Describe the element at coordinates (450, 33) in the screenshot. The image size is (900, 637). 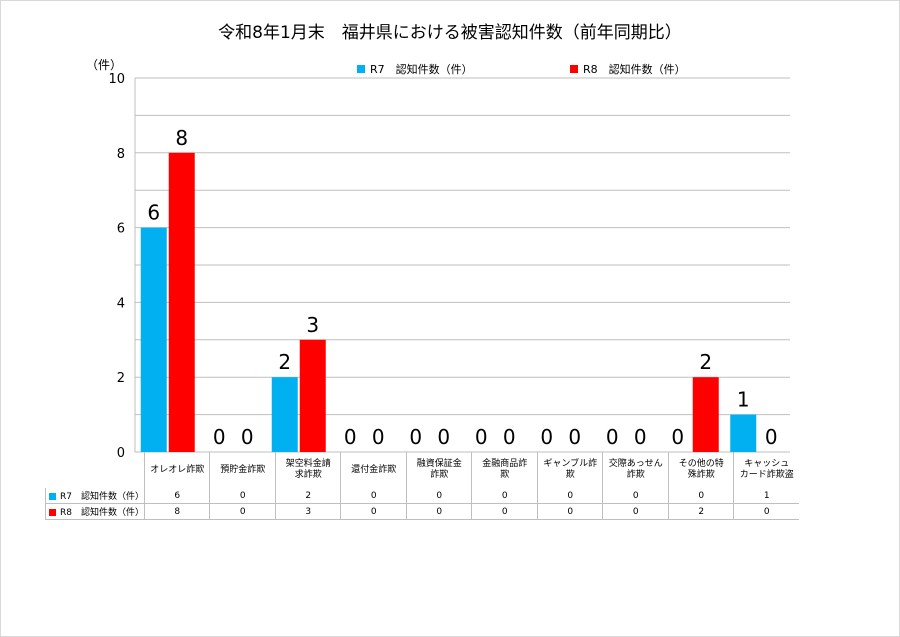
I see `chart-title: 令和8年1月末 福井県における被害認知件数（前年同期比）` at that location.